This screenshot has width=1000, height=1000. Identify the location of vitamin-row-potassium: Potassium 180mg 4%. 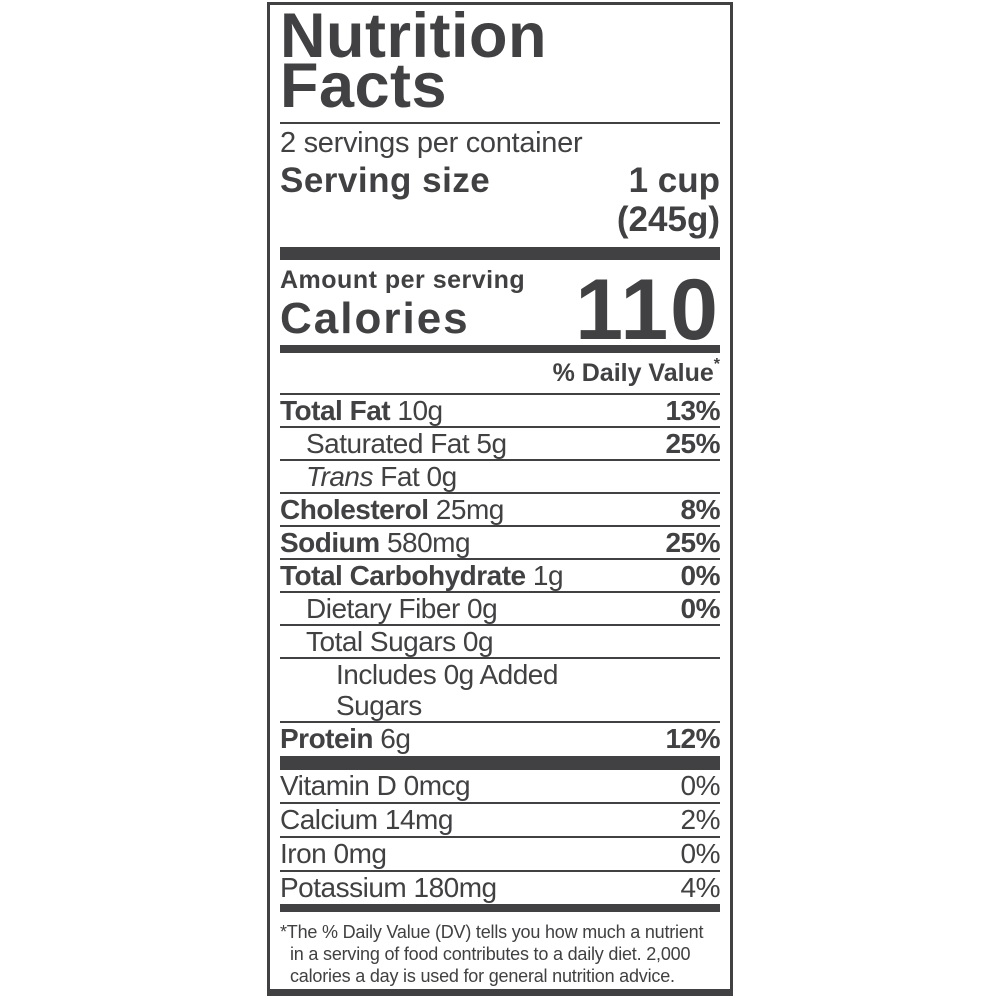
(500, 888).